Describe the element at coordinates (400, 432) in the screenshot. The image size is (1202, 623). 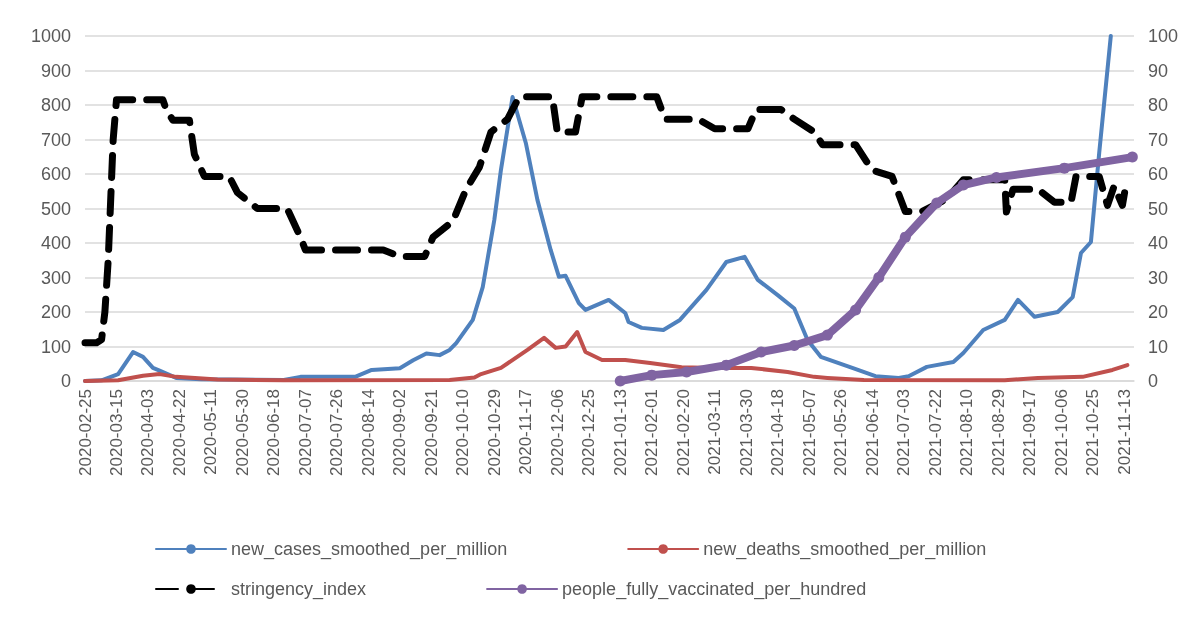
I see `x-tick-label: 2020-09-02` at that location.